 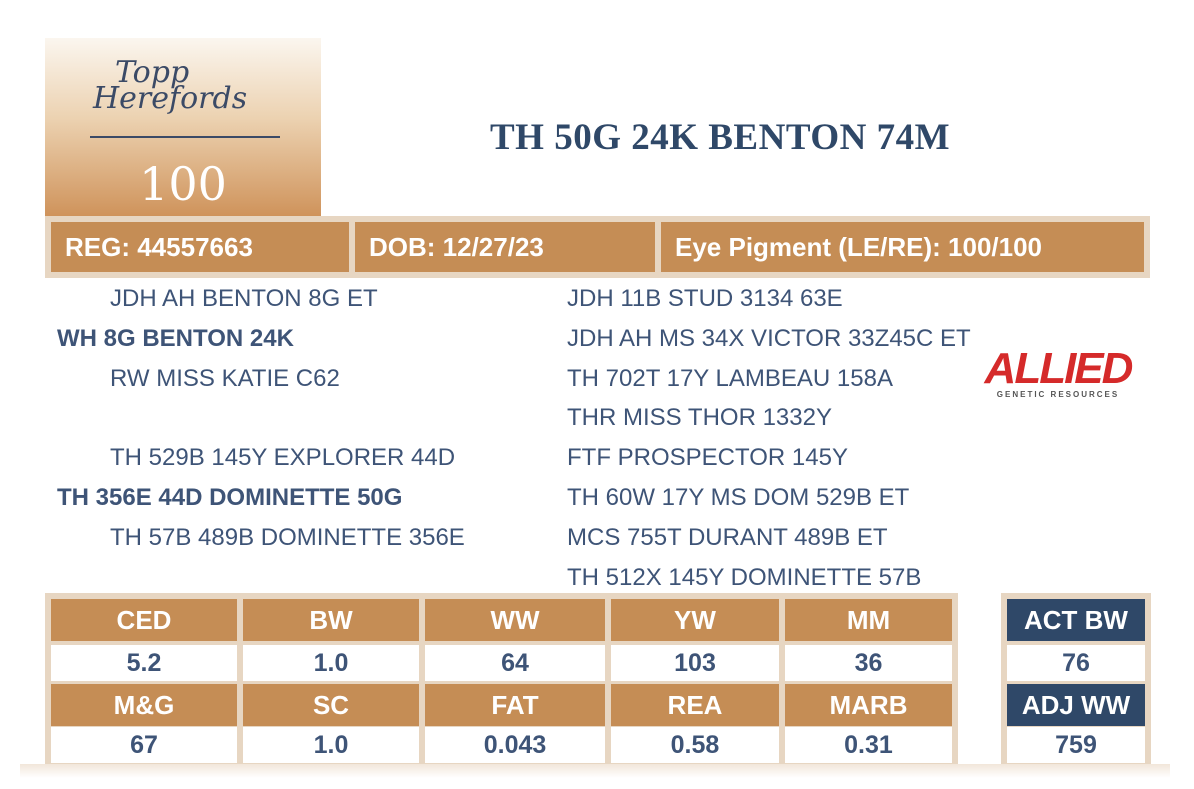 What do you see at coordinates (720, 137) in the screenshot?
I see `animal-name: TH 50G 24K BENTON 74M` at bounding box center [720, 137].